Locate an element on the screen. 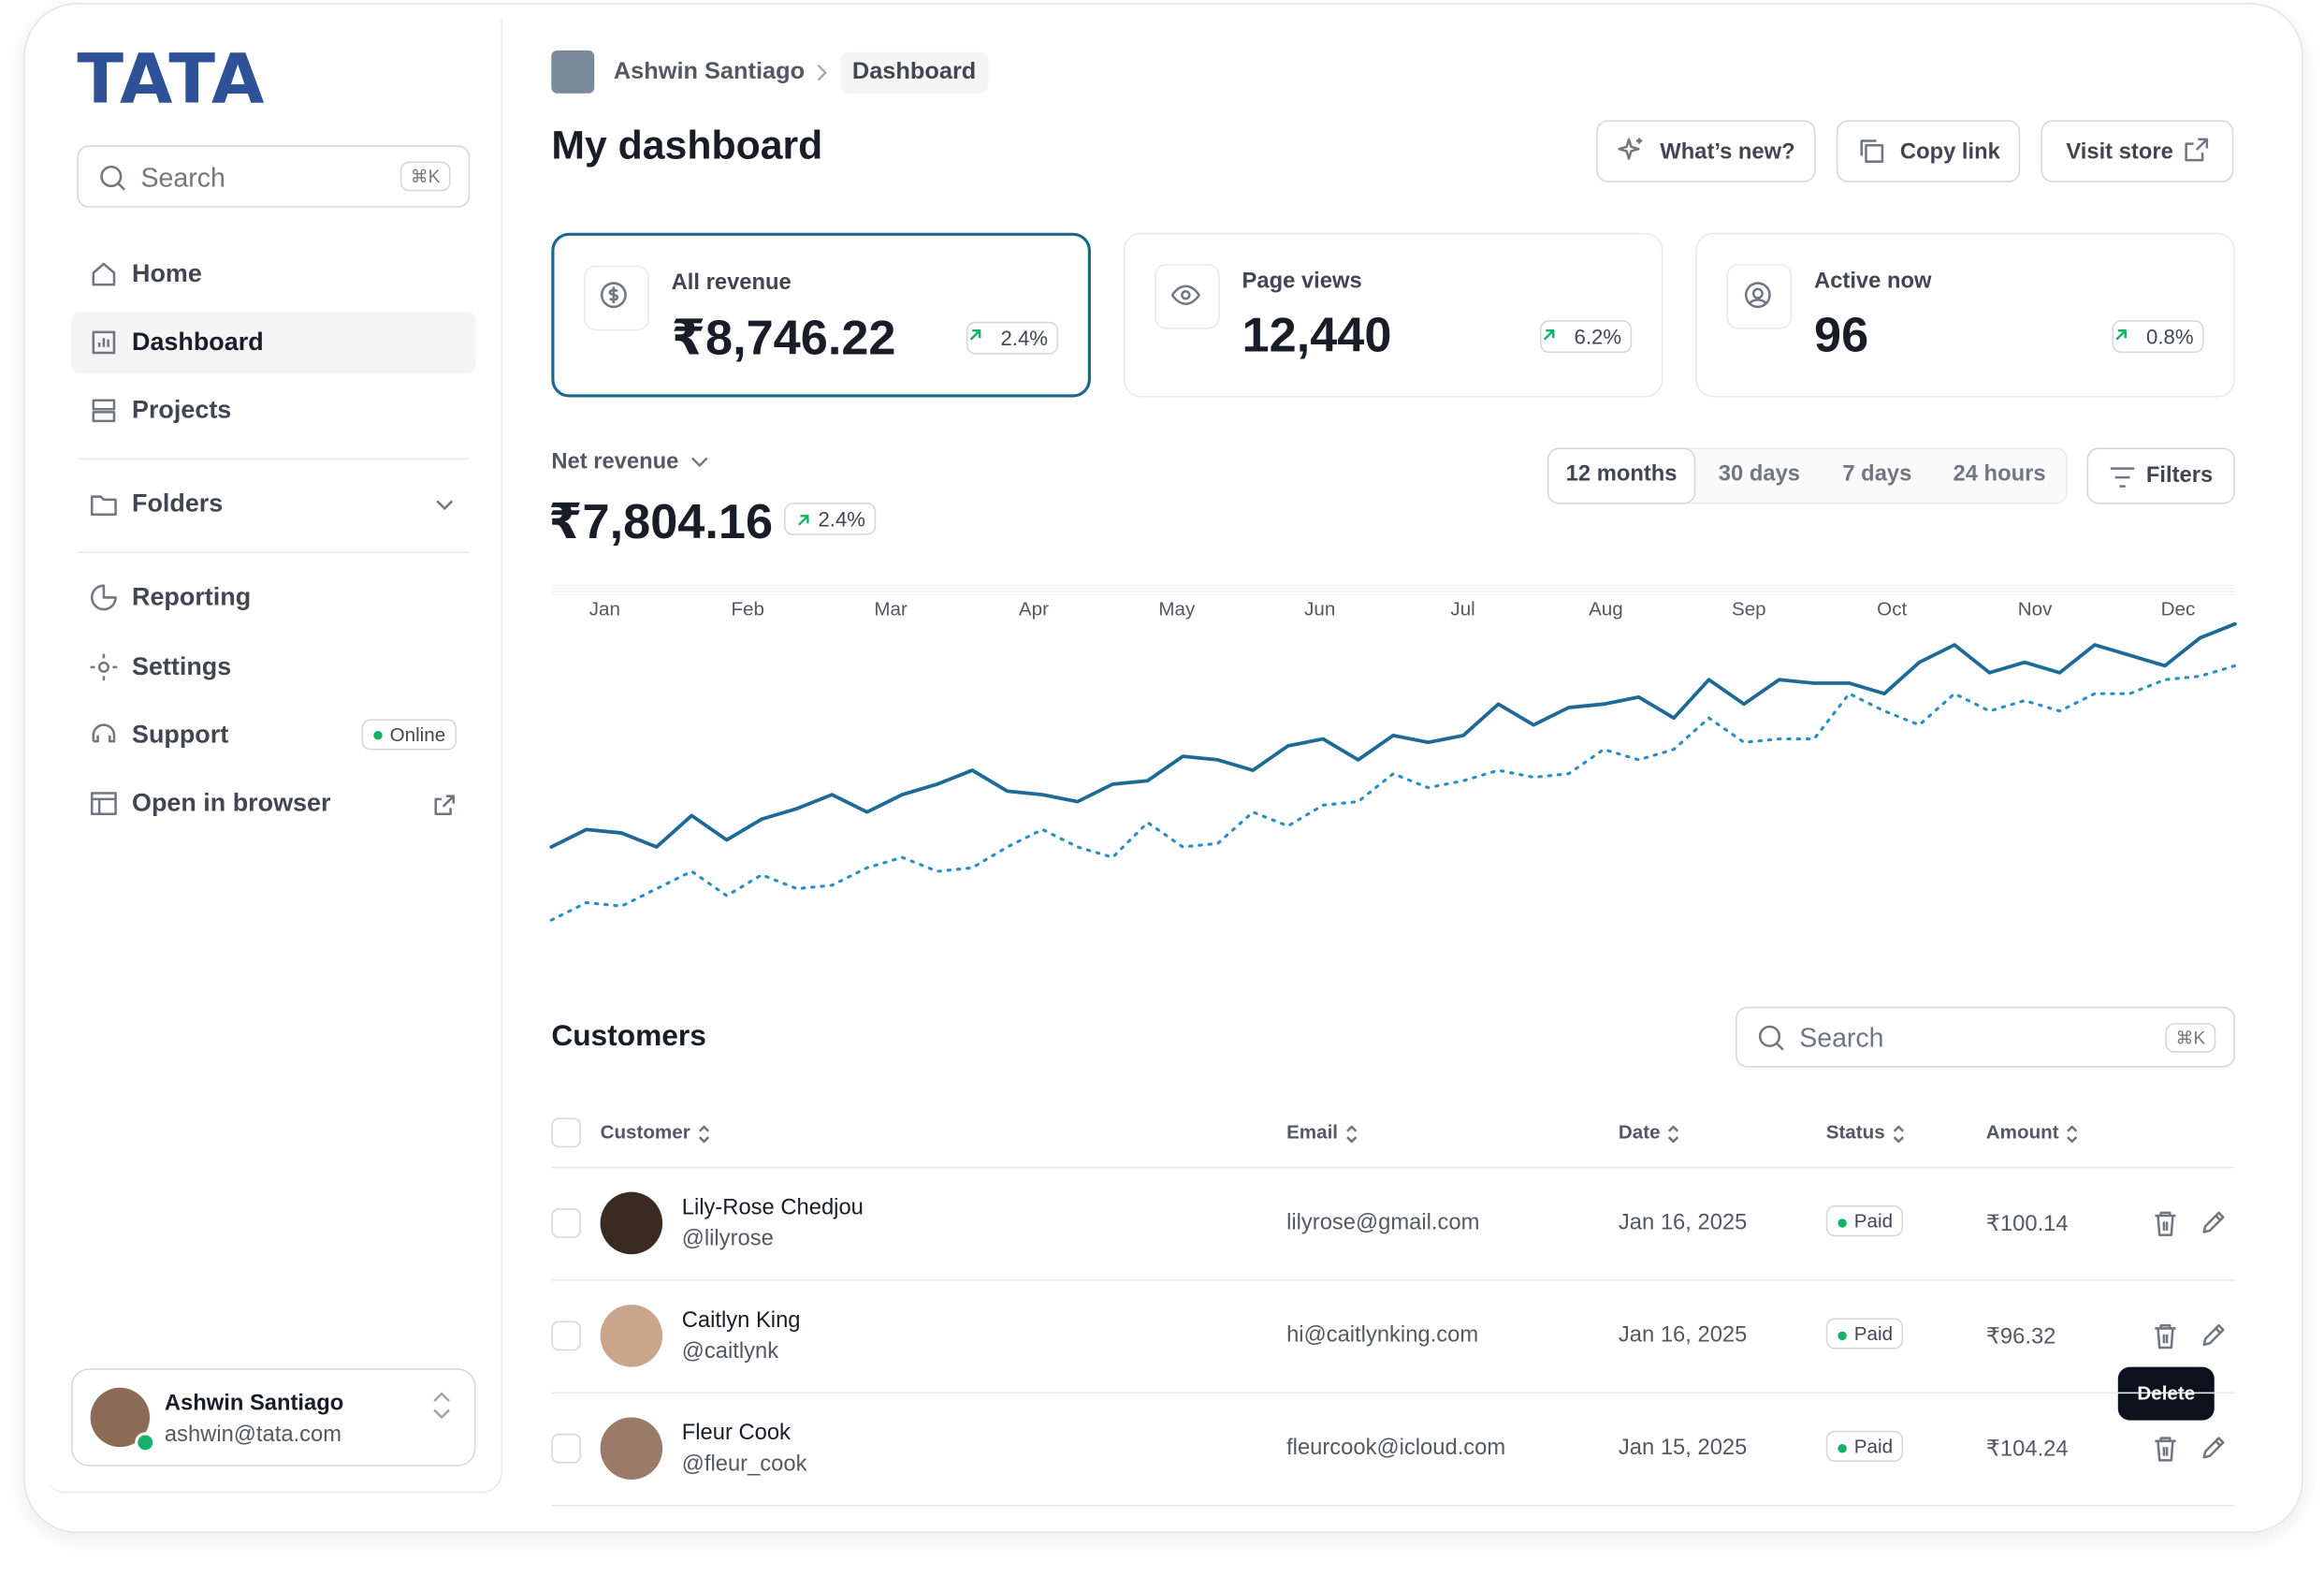  logo: TATA is located at coordinates (171, 78).